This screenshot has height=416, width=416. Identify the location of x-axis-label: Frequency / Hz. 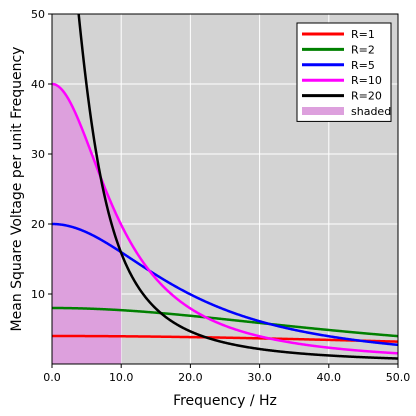
(225, 401).